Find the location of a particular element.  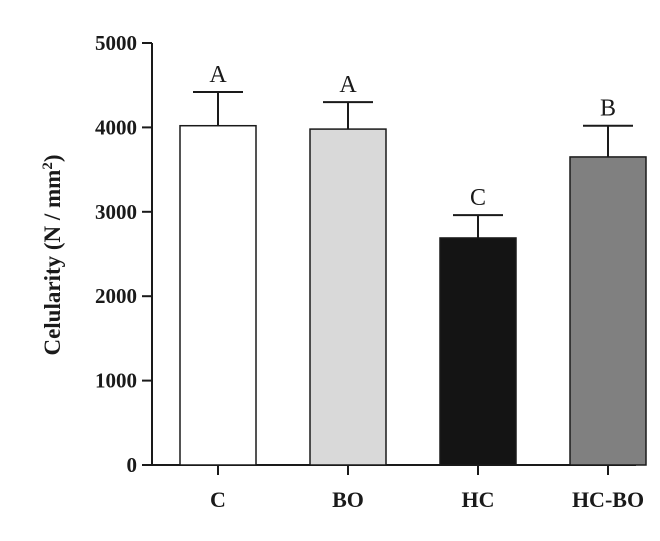

significance-label: B is located at coordinates (608, 109).